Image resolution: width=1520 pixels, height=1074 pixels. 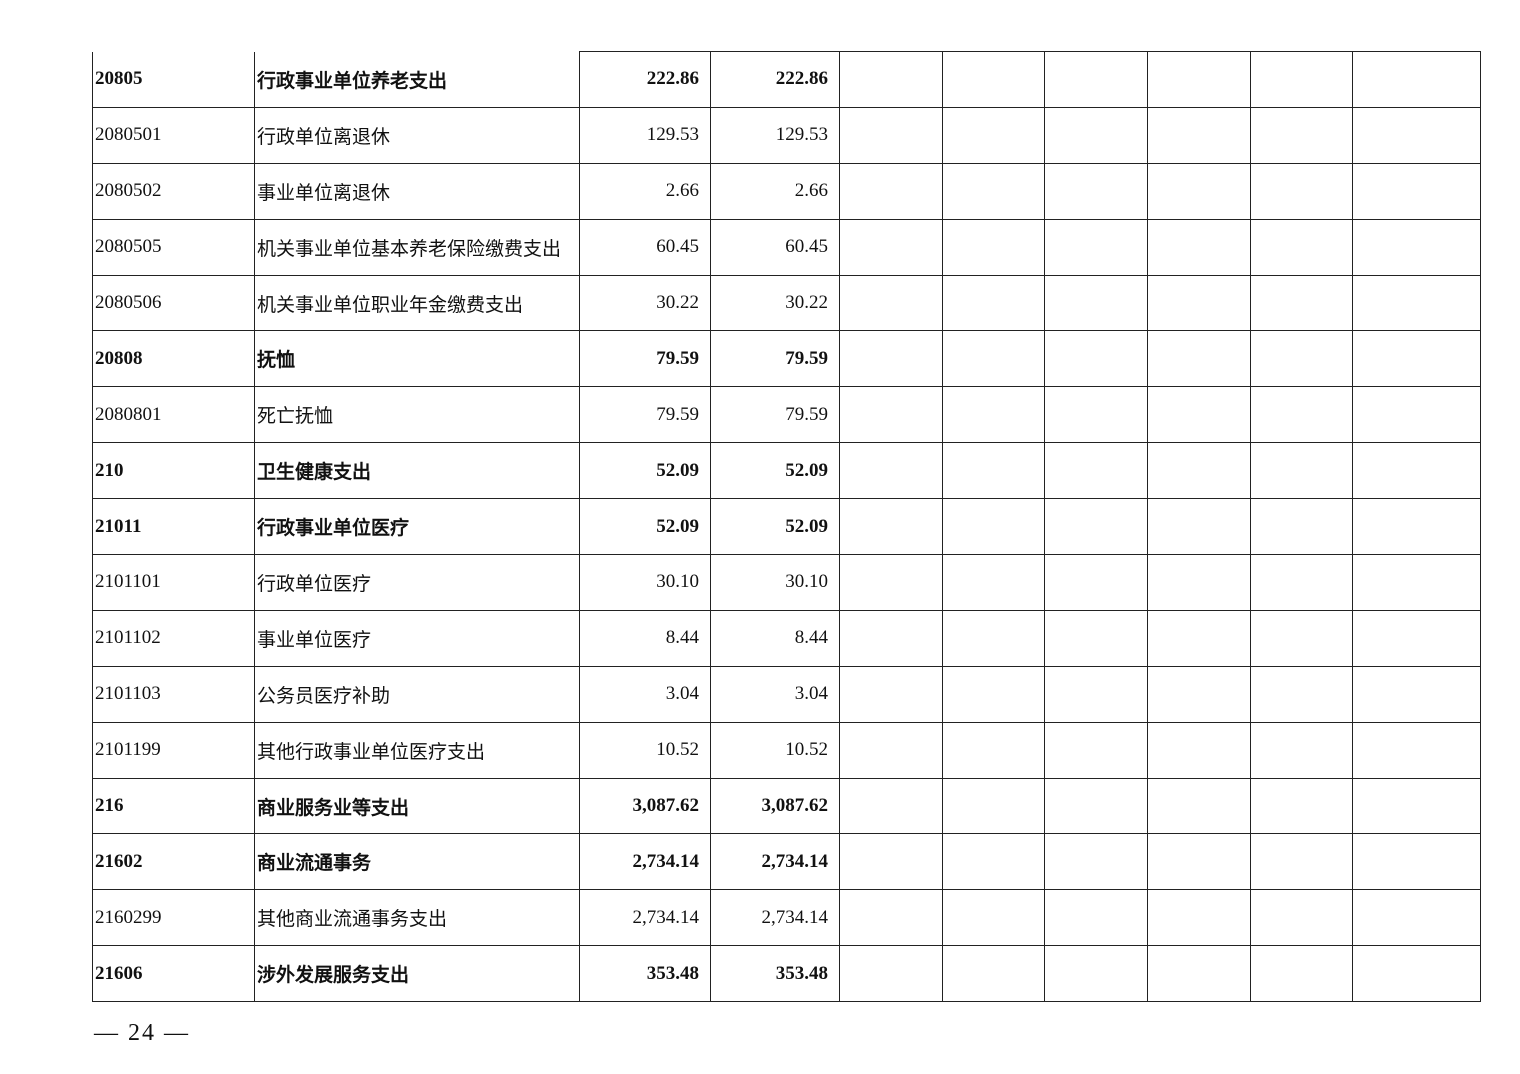 I want to click on table-row: 21606 涉外发展服务支出 353.48 353.48, so click(x=786, y=974).